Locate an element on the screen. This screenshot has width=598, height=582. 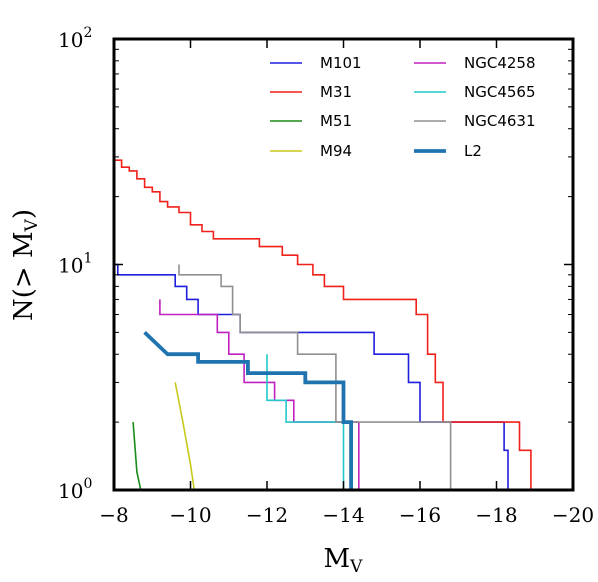
legend-label-l2: L2 is located at coordinates (473, 151).